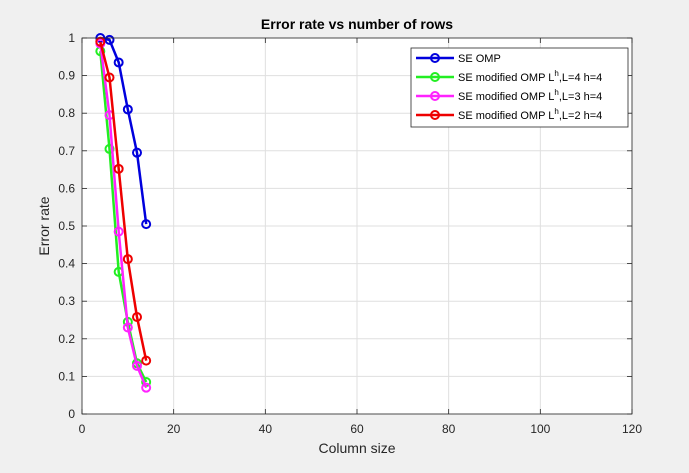  I want to click on x-tick-label: 40, so click(266, 429).